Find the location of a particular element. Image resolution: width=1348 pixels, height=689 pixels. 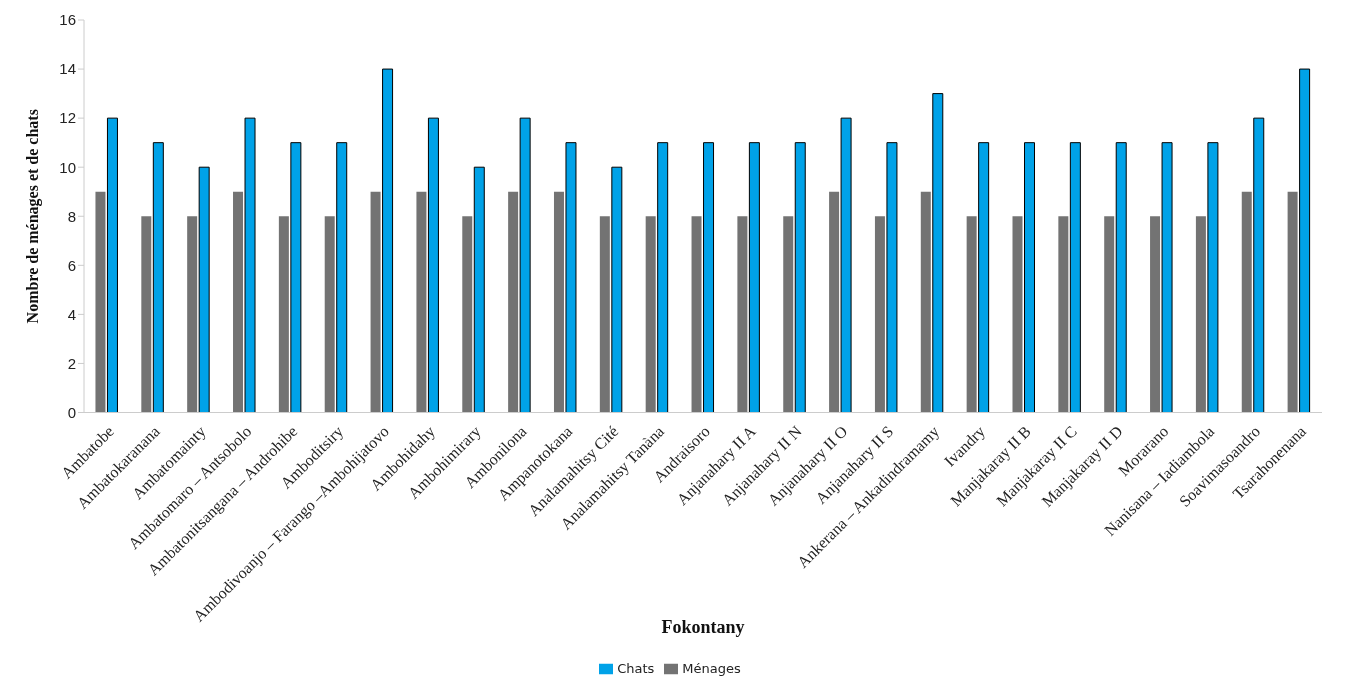

legend-label: Chats is located at coordinates (636, 668).